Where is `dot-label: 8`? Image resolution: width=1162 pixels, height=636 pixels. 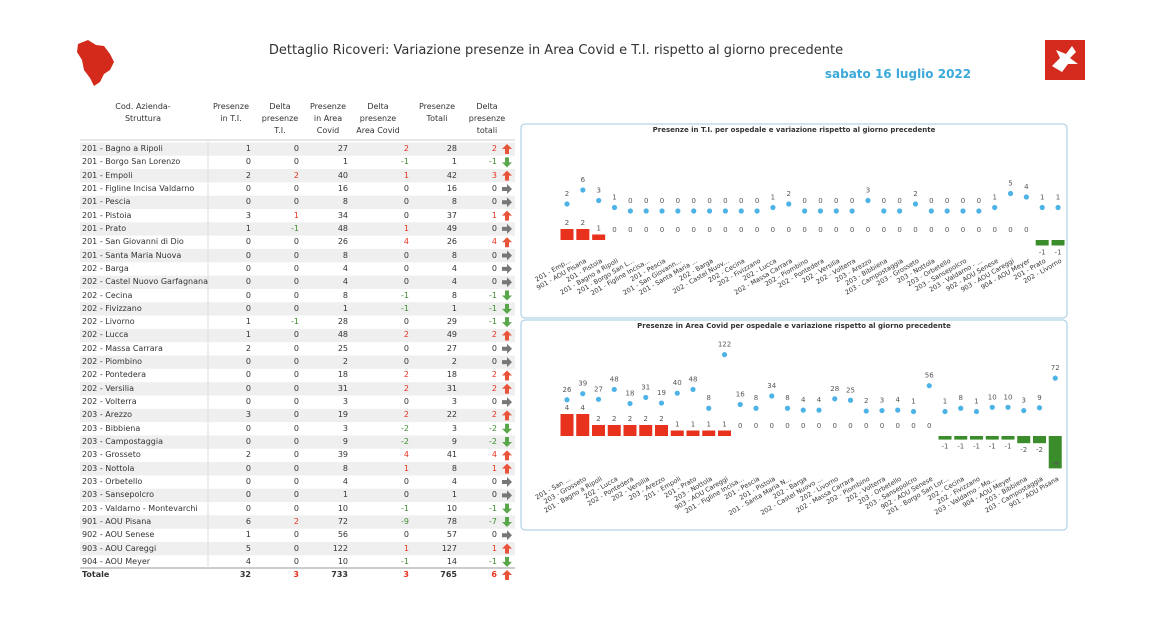 dot-label: 8 is located at coordinates (961, 398).